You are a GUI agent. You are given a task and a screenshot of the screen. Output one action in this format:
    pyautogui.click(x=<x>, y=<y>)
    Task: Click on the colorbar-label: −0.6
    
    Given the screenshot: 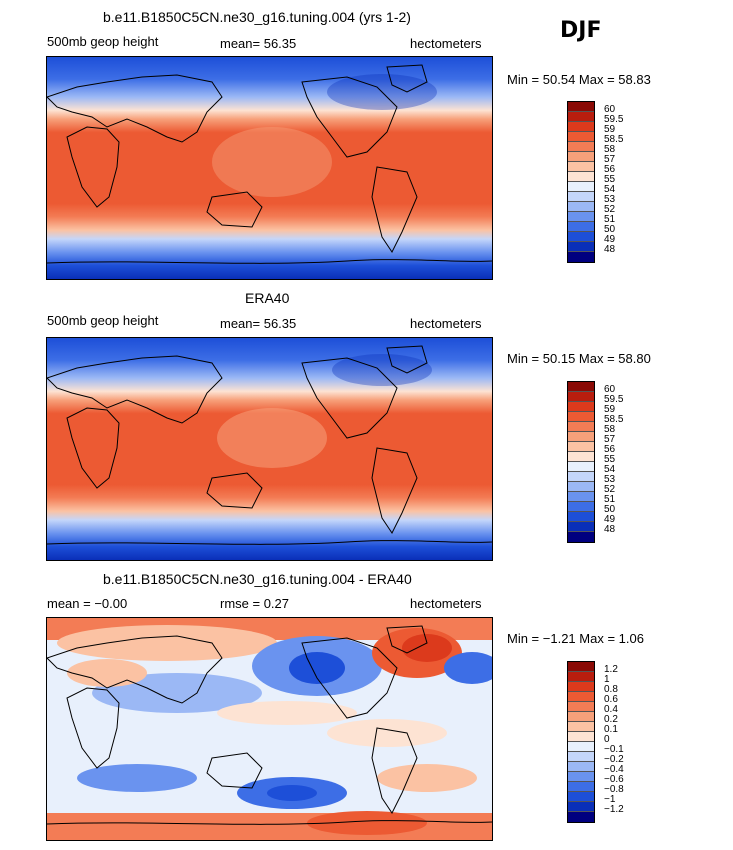 What is the action you would take?
    pyautogui.click(x=614, y=779)
    